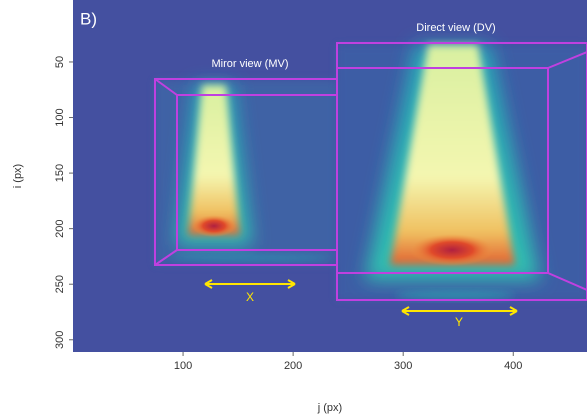 The height and width of the screenshot is (417, 587). I want to click on x-tick-label: 200, so click(293, 366).